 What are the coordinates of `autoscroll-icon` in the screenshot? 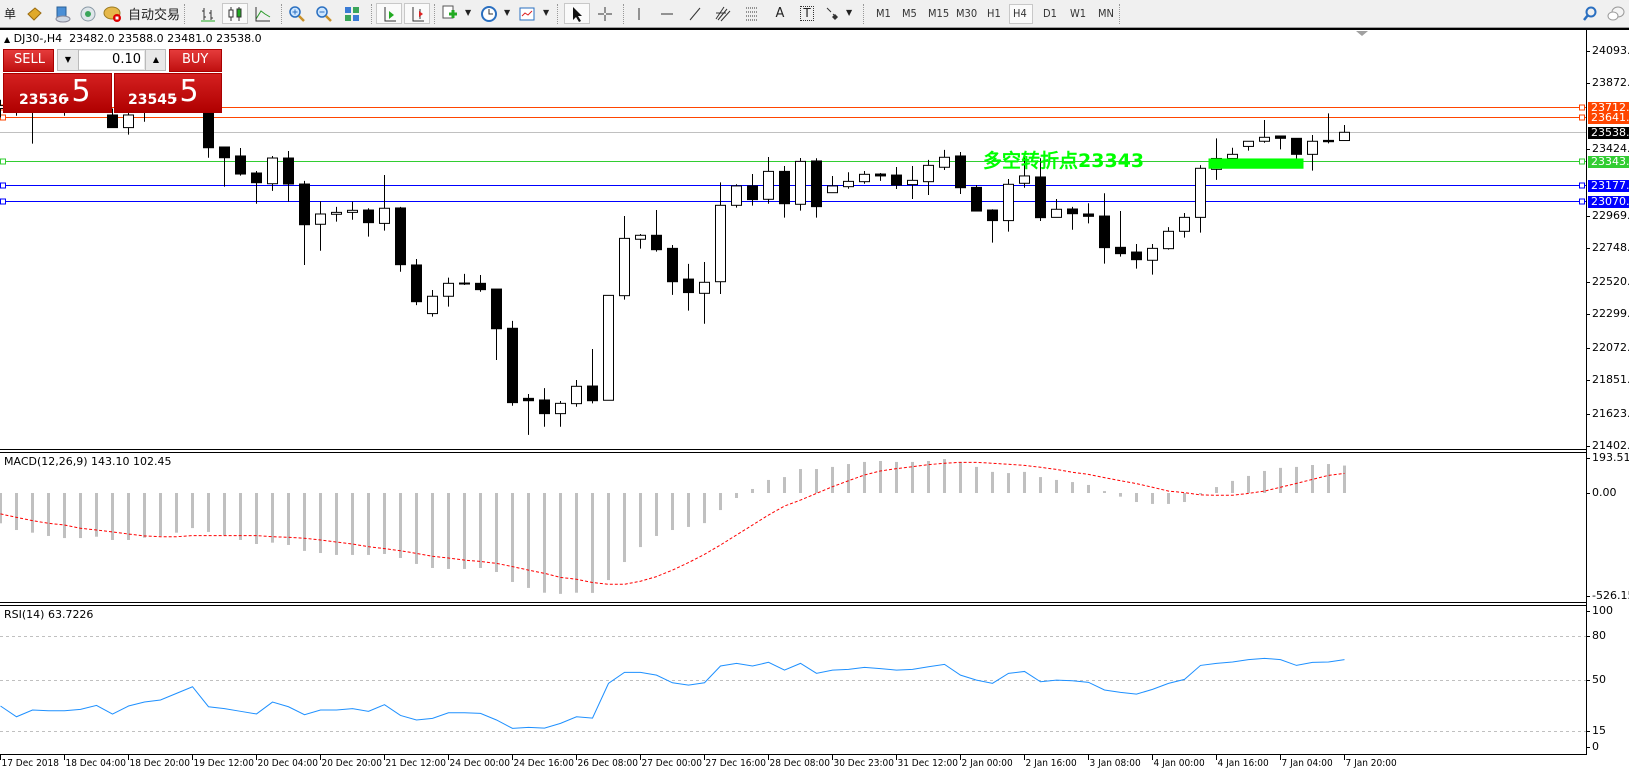 It's located at (389, 13).